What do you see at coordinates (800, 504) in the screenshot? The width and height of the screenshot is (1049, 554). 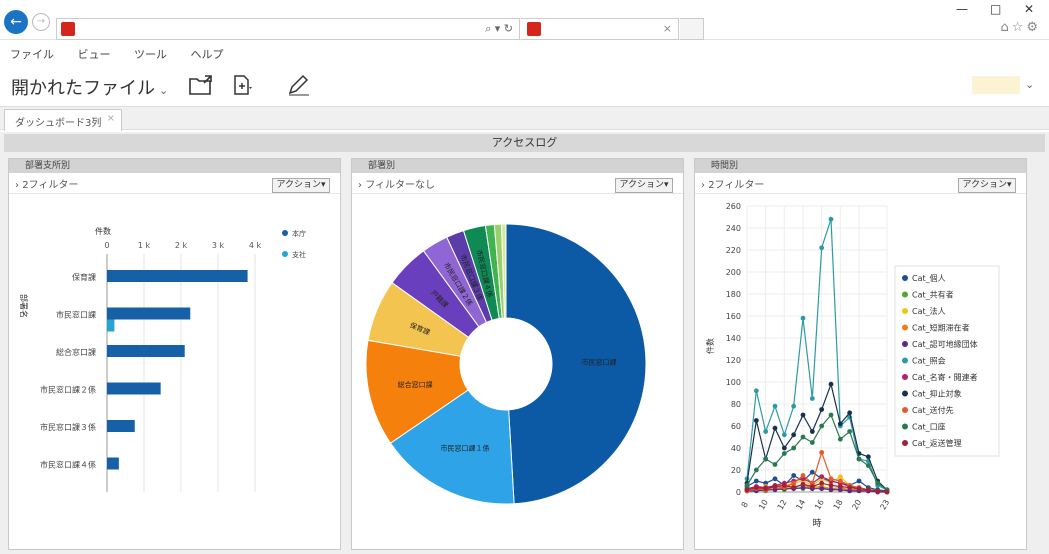 I see `x-tick-label: 14` at bounding box center [800, 504].